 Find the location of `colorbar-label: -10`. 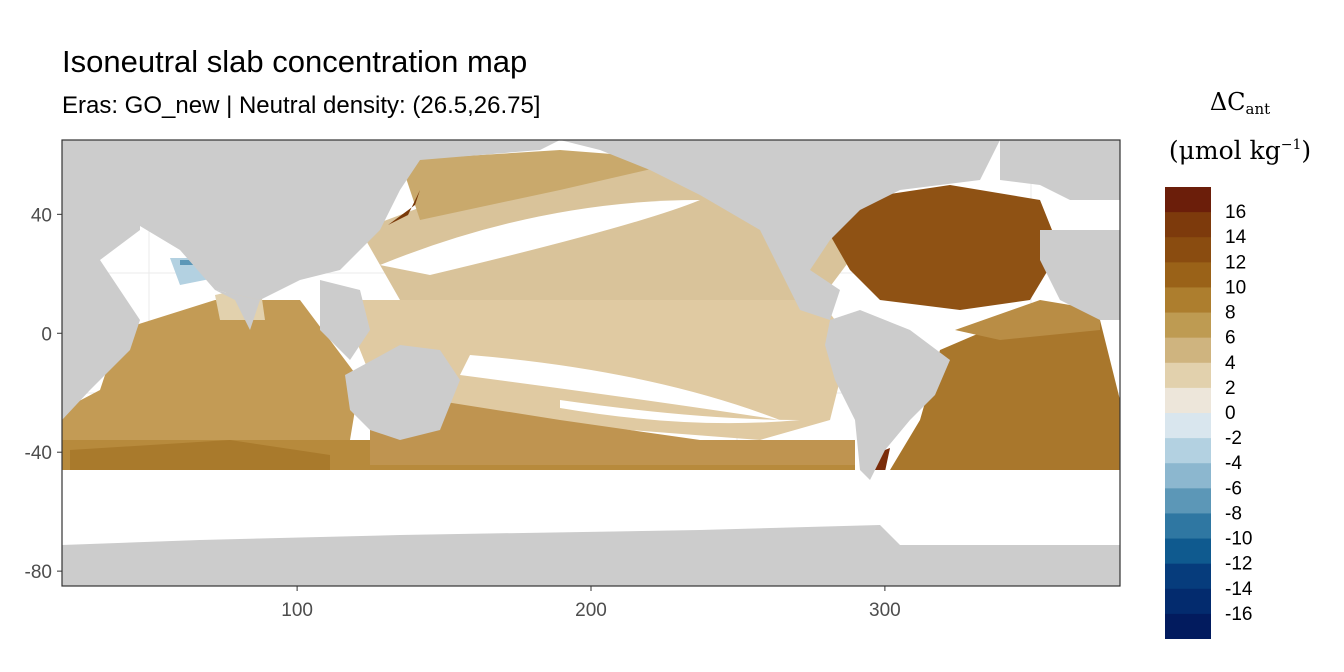

colorbar-label: -10 is located at coordinates (1238, 539).